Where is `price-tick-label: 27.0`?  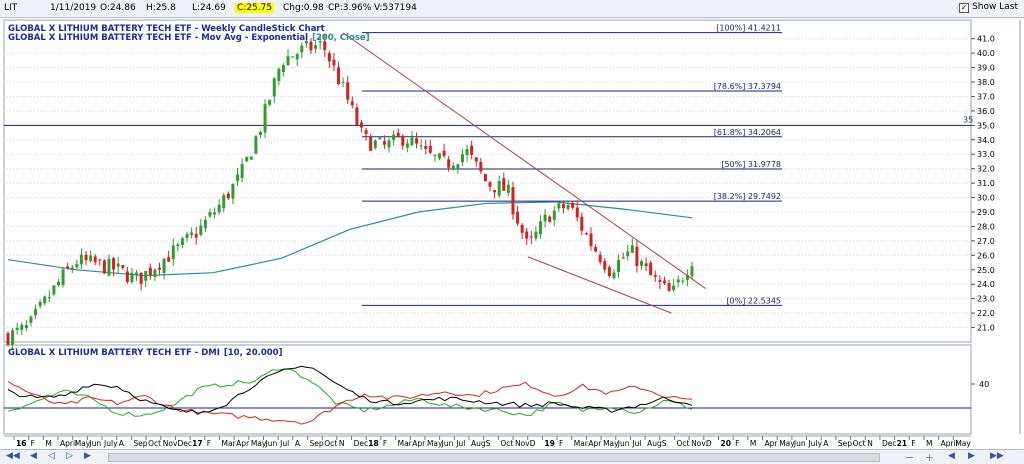
price-tick-label: 27.0 is located at coordinates (986, 241).